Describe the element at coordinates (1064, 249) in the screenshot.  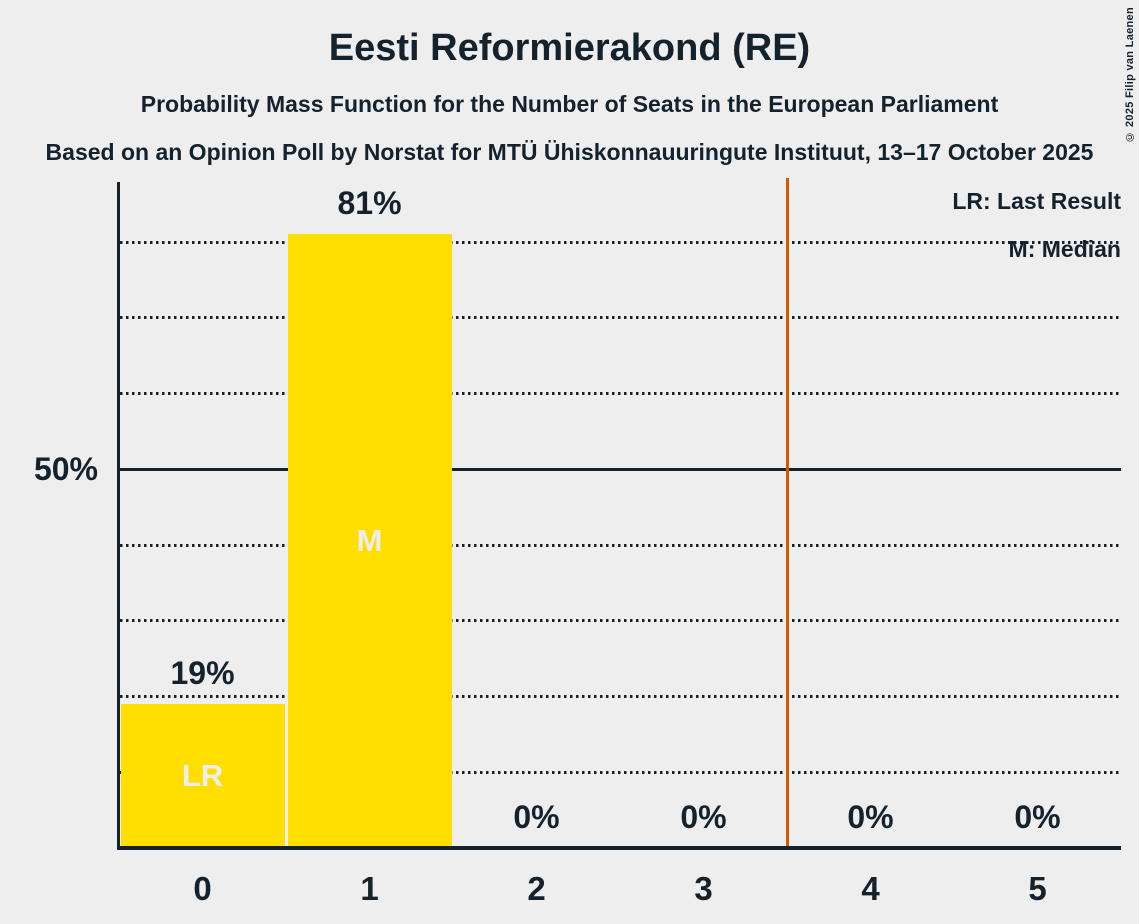
I see `legend-median: M: Median` at that location.